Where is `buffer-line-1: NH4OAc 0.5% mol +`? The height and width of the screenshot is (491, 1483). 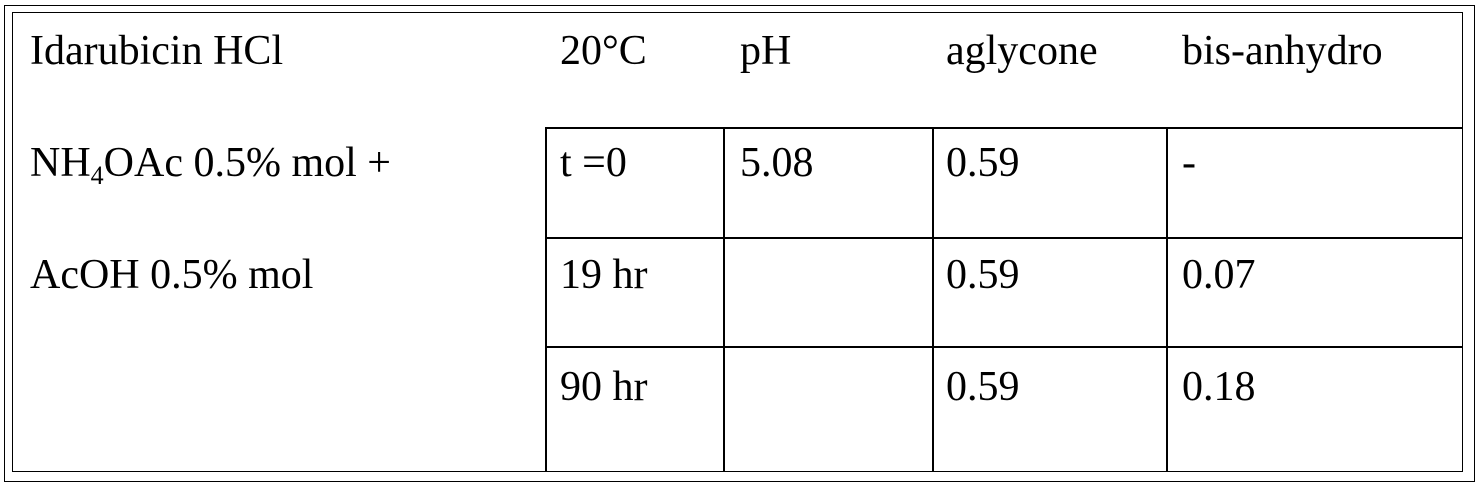
buffer-line-1: NH4OAc 0.5% mol + is located at coordinates (210, 164).